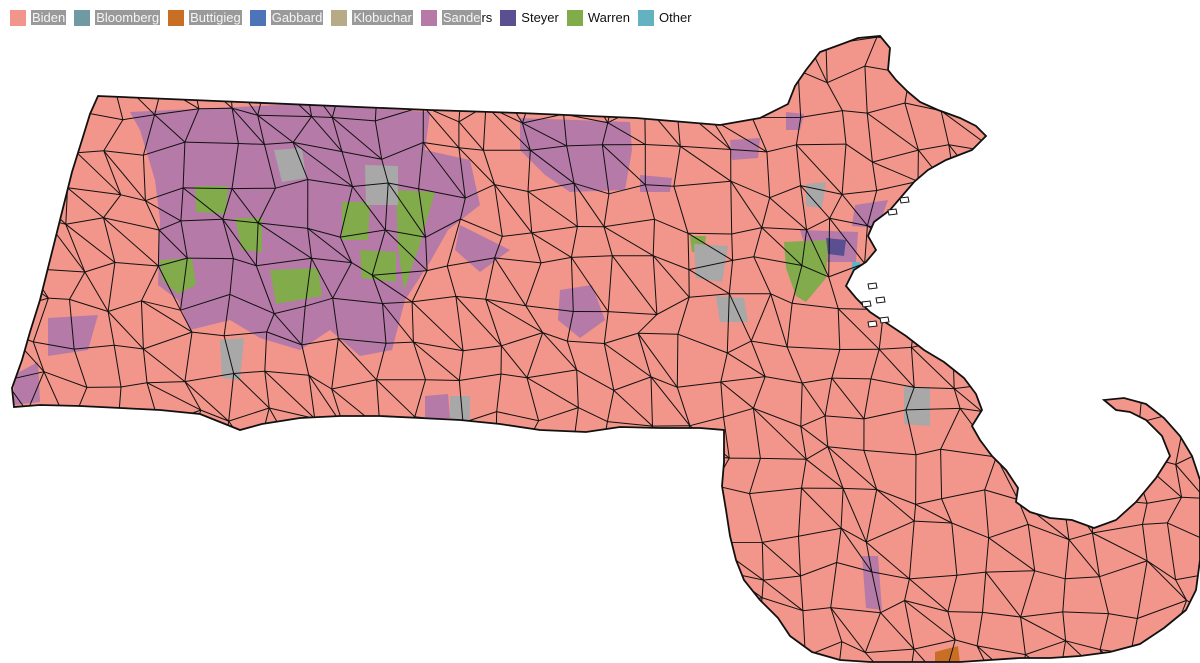  I want to click on sanders-region-northeast, so click(656, 183).